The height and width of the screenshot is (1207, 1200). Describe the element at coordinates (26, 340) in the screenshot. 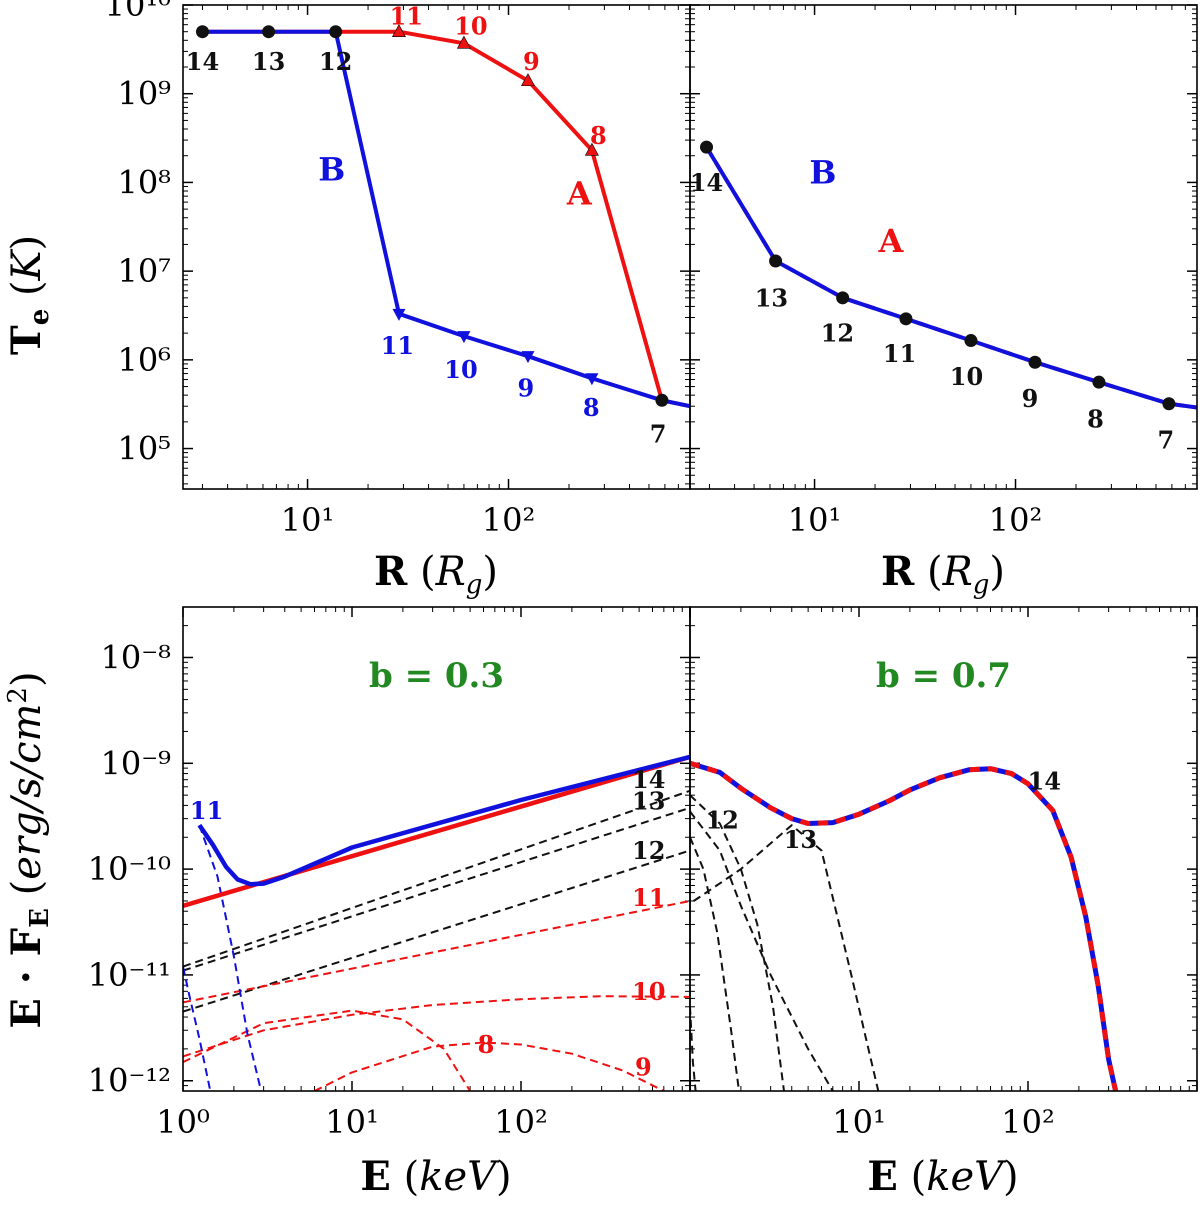

I see `y-label-T: T` at that location.